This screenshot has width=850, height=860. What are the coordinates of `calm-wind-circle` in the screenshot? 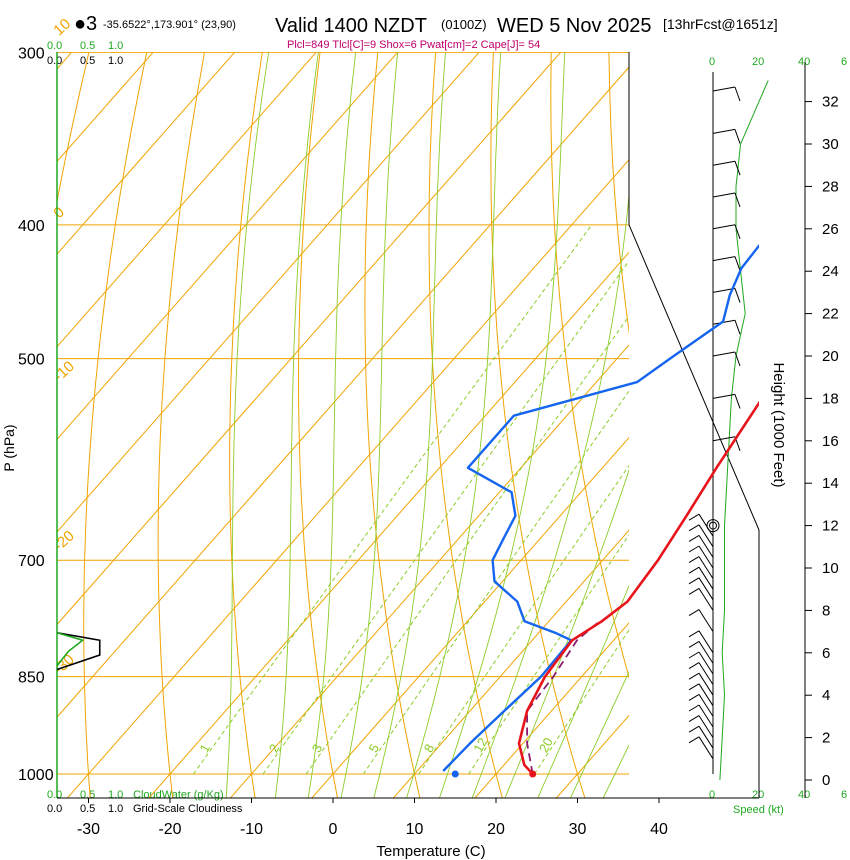 It's located at (713, 526).